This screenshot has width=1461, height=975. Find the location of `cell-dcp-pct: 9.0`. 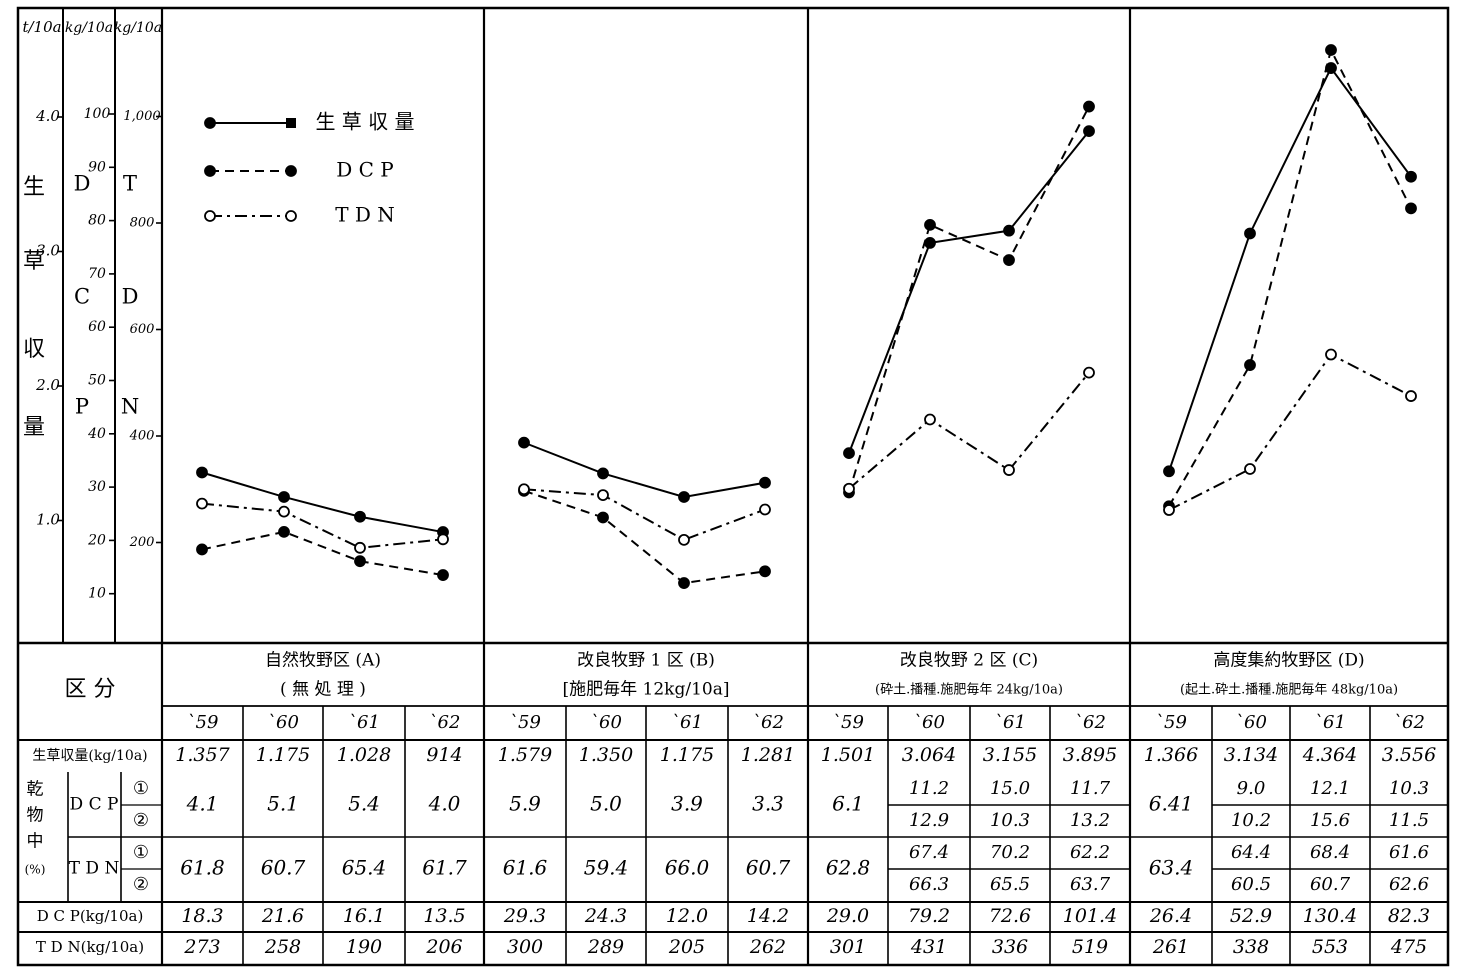

cell-dcp-pct: 9.0 is located at coordinates (1251, 788).